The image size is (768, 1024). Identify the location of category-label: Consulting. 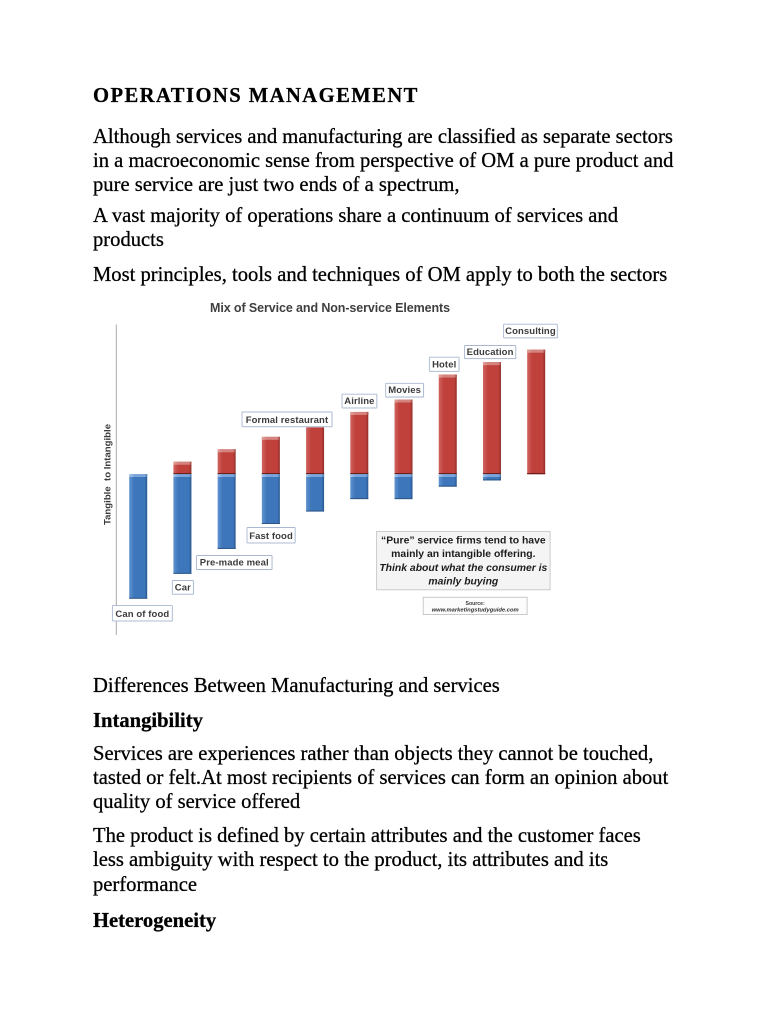
(530, 331).